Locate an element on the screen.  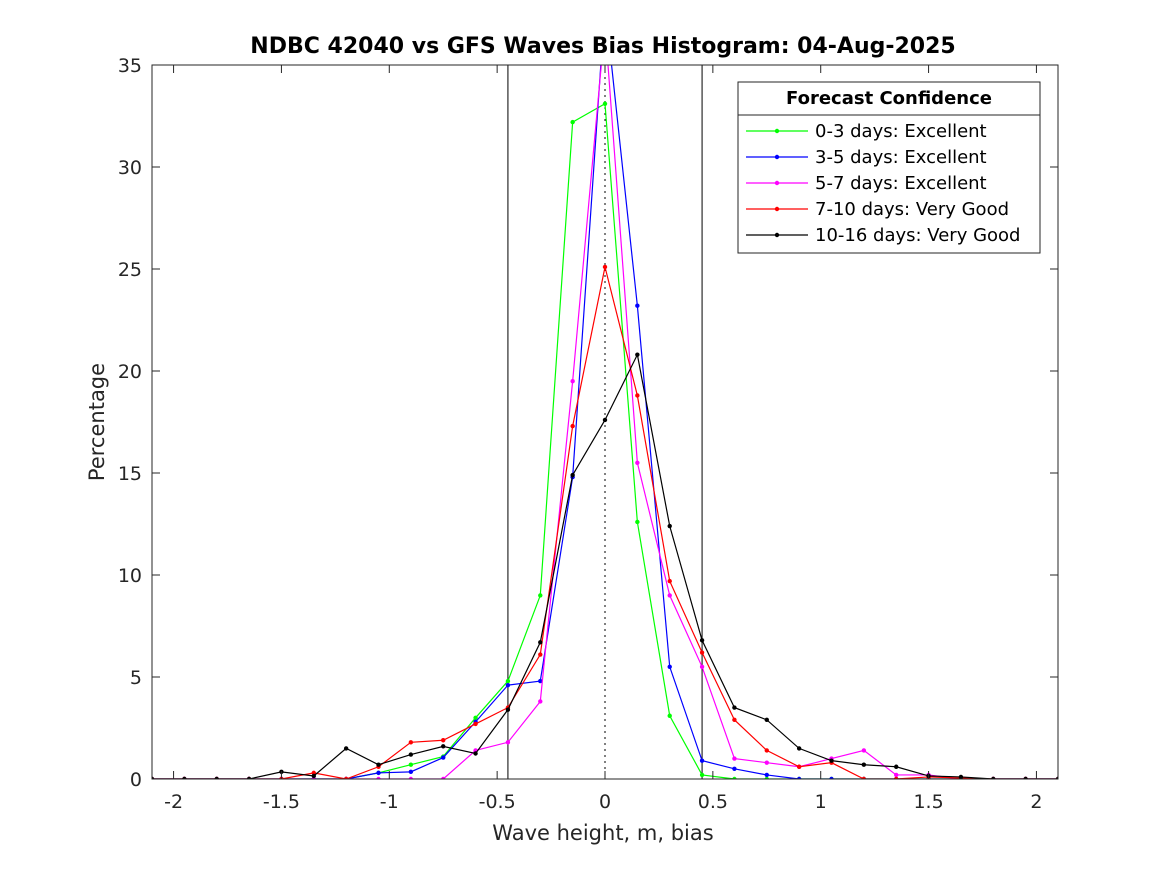
y-tick-label: 15 is located at coordinates (130, 474).